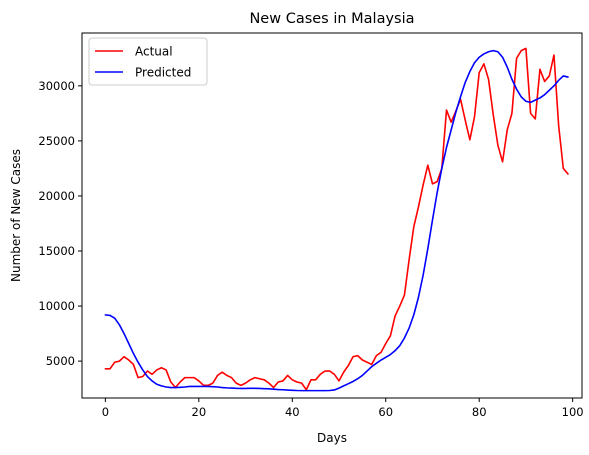 The height and width of the screenshot is (455, 589). What do you see at coordinates (154, 52) in the screenshot?
I see `legend-label-actual: Actual` at bounding box center [154, 52].